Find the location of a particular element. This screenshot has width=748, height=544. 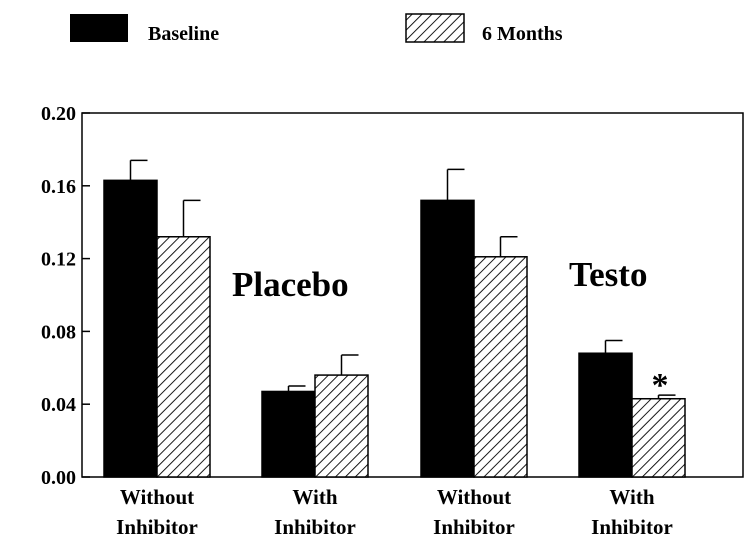

y-tick-label: 0.08 is located at coordinates (58, 332).